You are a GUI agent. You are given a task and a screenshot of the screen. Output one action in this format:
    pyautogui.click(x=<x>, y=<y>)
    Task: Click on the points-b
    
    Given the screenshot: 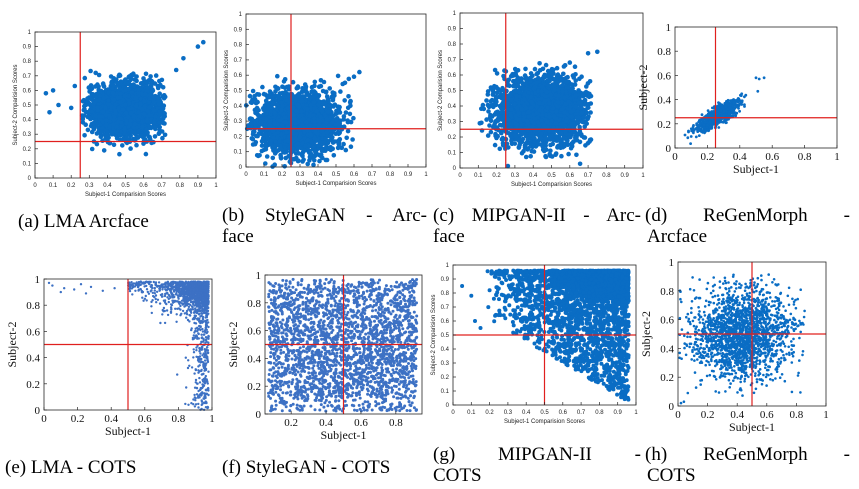 What is the action you would take?
    pyautogui.click(x=302, y=119)
    